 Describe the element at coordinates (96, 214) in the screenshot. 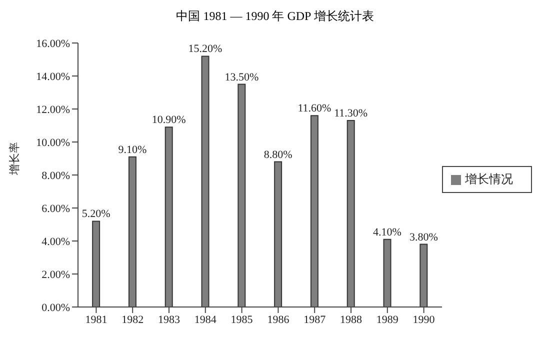

I see `data-label: 5.20%` at that location.